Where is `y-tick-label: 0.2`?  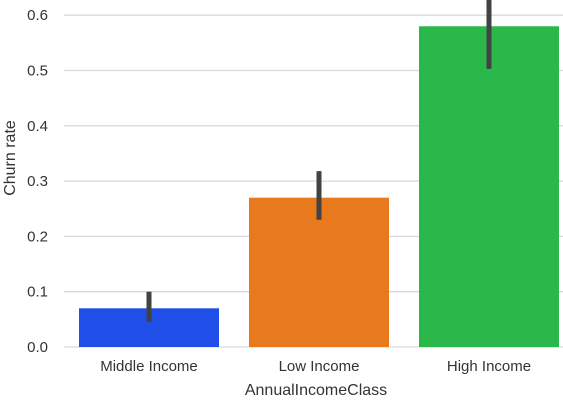 y-tick-label: 0.2 is located at coordinates (37, 236).